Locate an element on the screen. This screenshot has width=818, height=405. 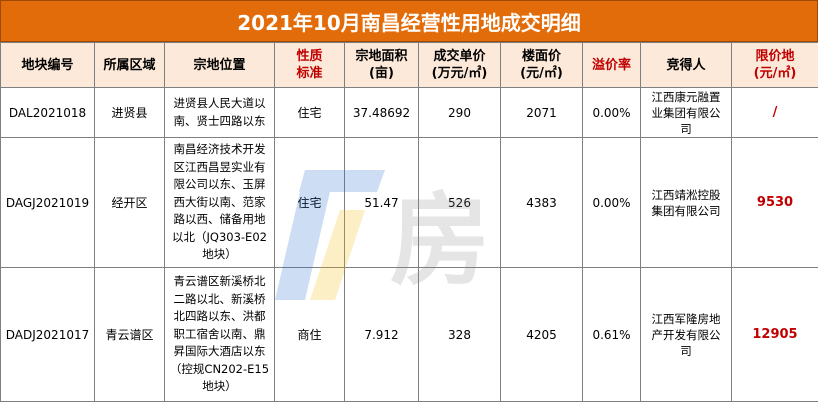
table-title: 2021年10月南昌经营性用地成交明细 is located at coordinates (409, 21).